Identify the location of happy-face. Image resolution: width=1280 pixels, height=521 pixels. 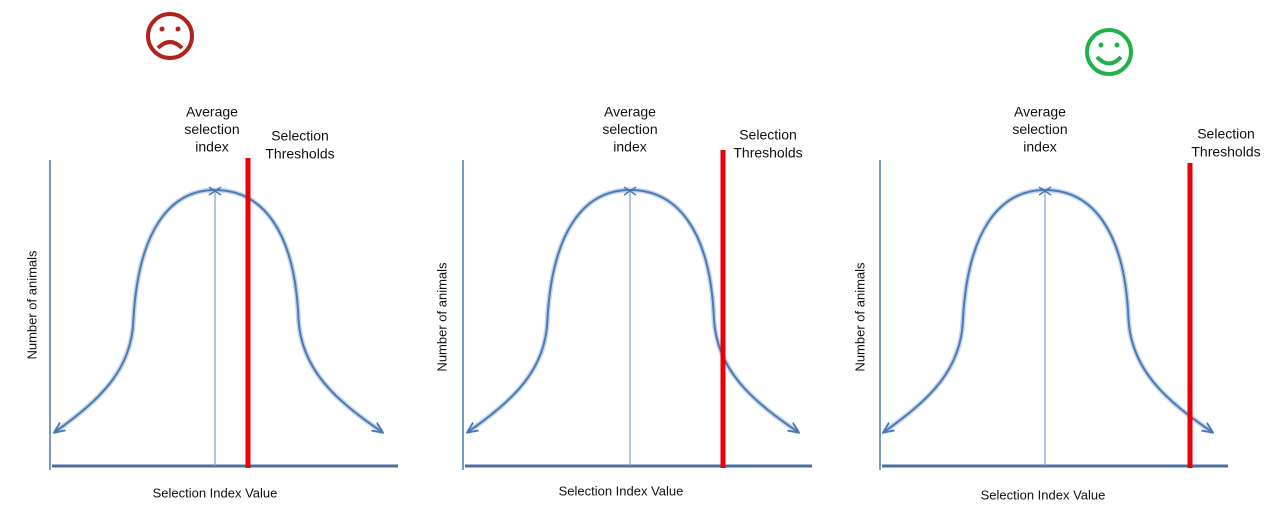
(1109, 52).